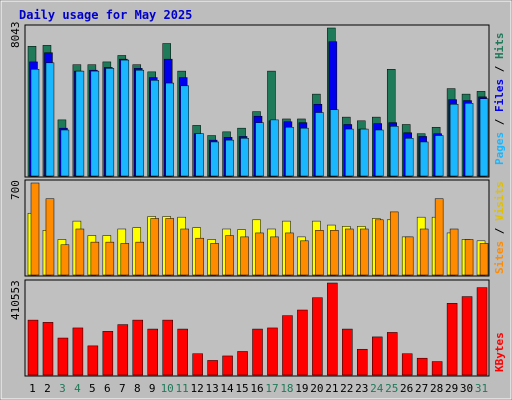 The width and height of the screenshot is (512, 400). Describe the element at coordinates (15, 35) in the screenshot. I see `top-y-max-label: 8043` at that location.